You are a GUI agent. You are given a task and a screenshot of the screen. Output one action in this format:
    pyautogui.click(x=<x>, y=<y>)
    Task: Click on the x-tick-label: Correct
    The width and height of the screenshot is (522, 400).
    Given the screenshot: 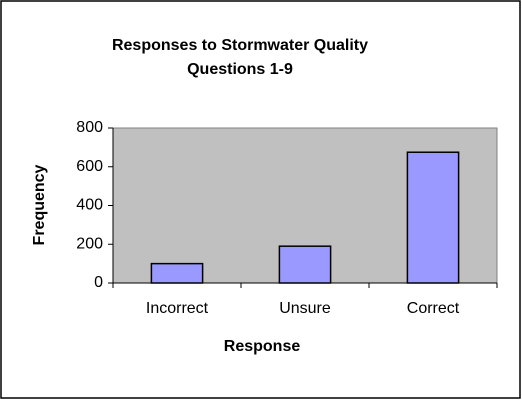 What is the action you would take?
    pyautogui.click(x=433, y=308)
    